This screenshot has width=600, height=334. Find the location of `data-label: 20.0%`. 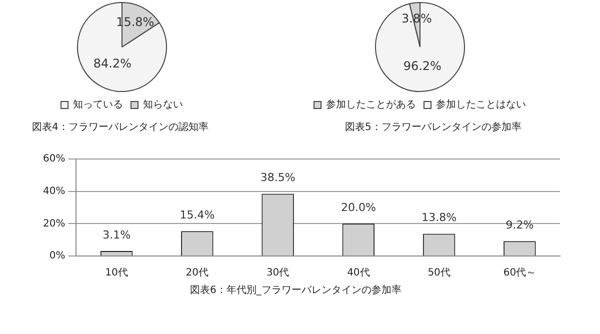

data-label: 20.0% is located at coordinates (358, 207).